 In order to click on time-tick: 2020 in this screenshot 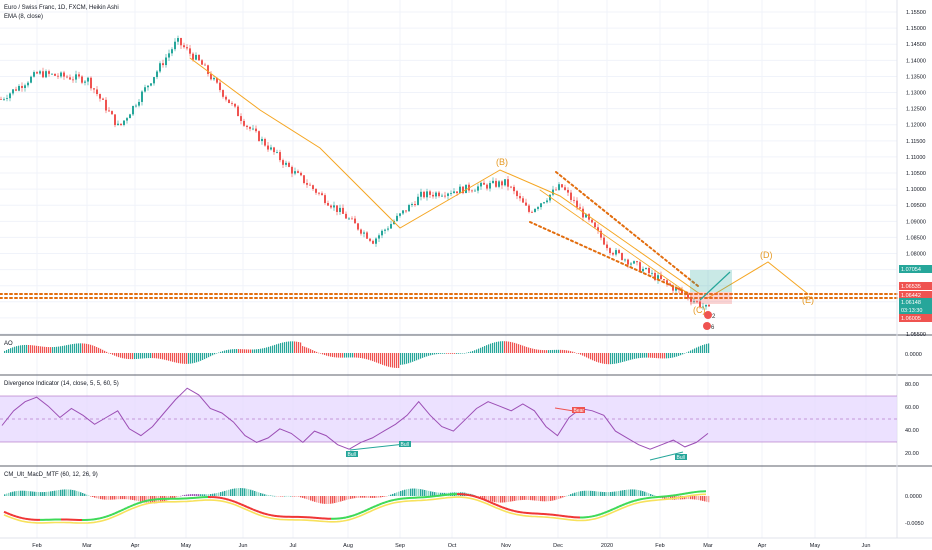, I will do `click(607, 546)`.